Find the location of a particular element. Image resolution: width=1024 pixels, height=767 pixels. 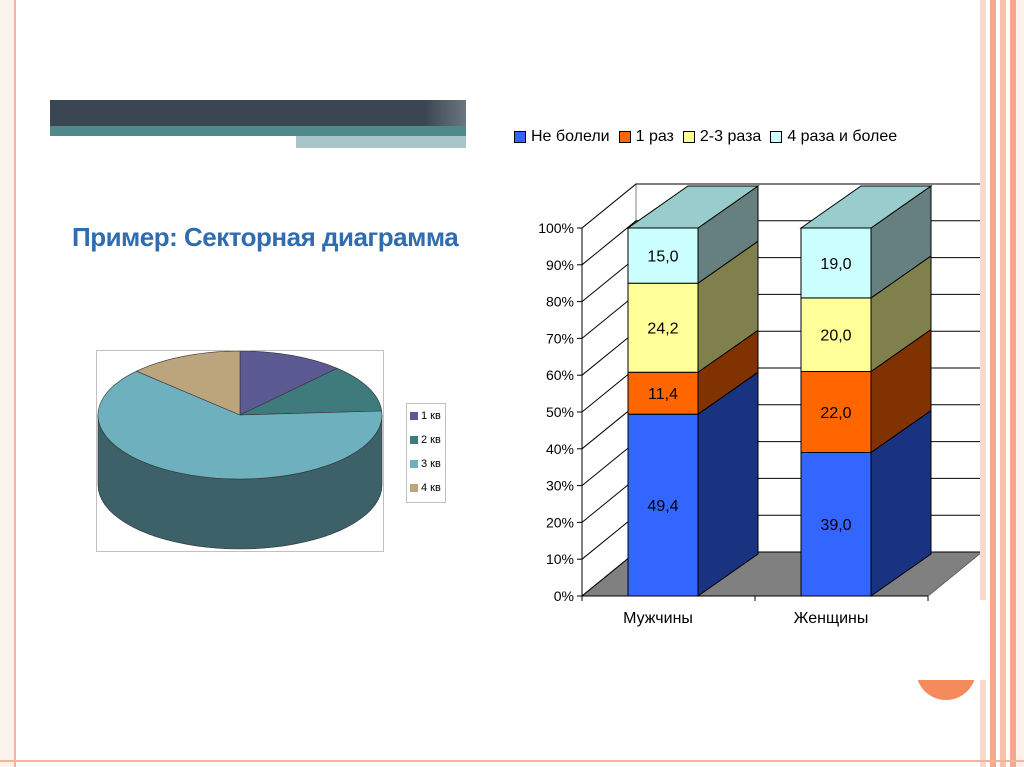

data-label: 19,0 is located at coordinates (835, 264).